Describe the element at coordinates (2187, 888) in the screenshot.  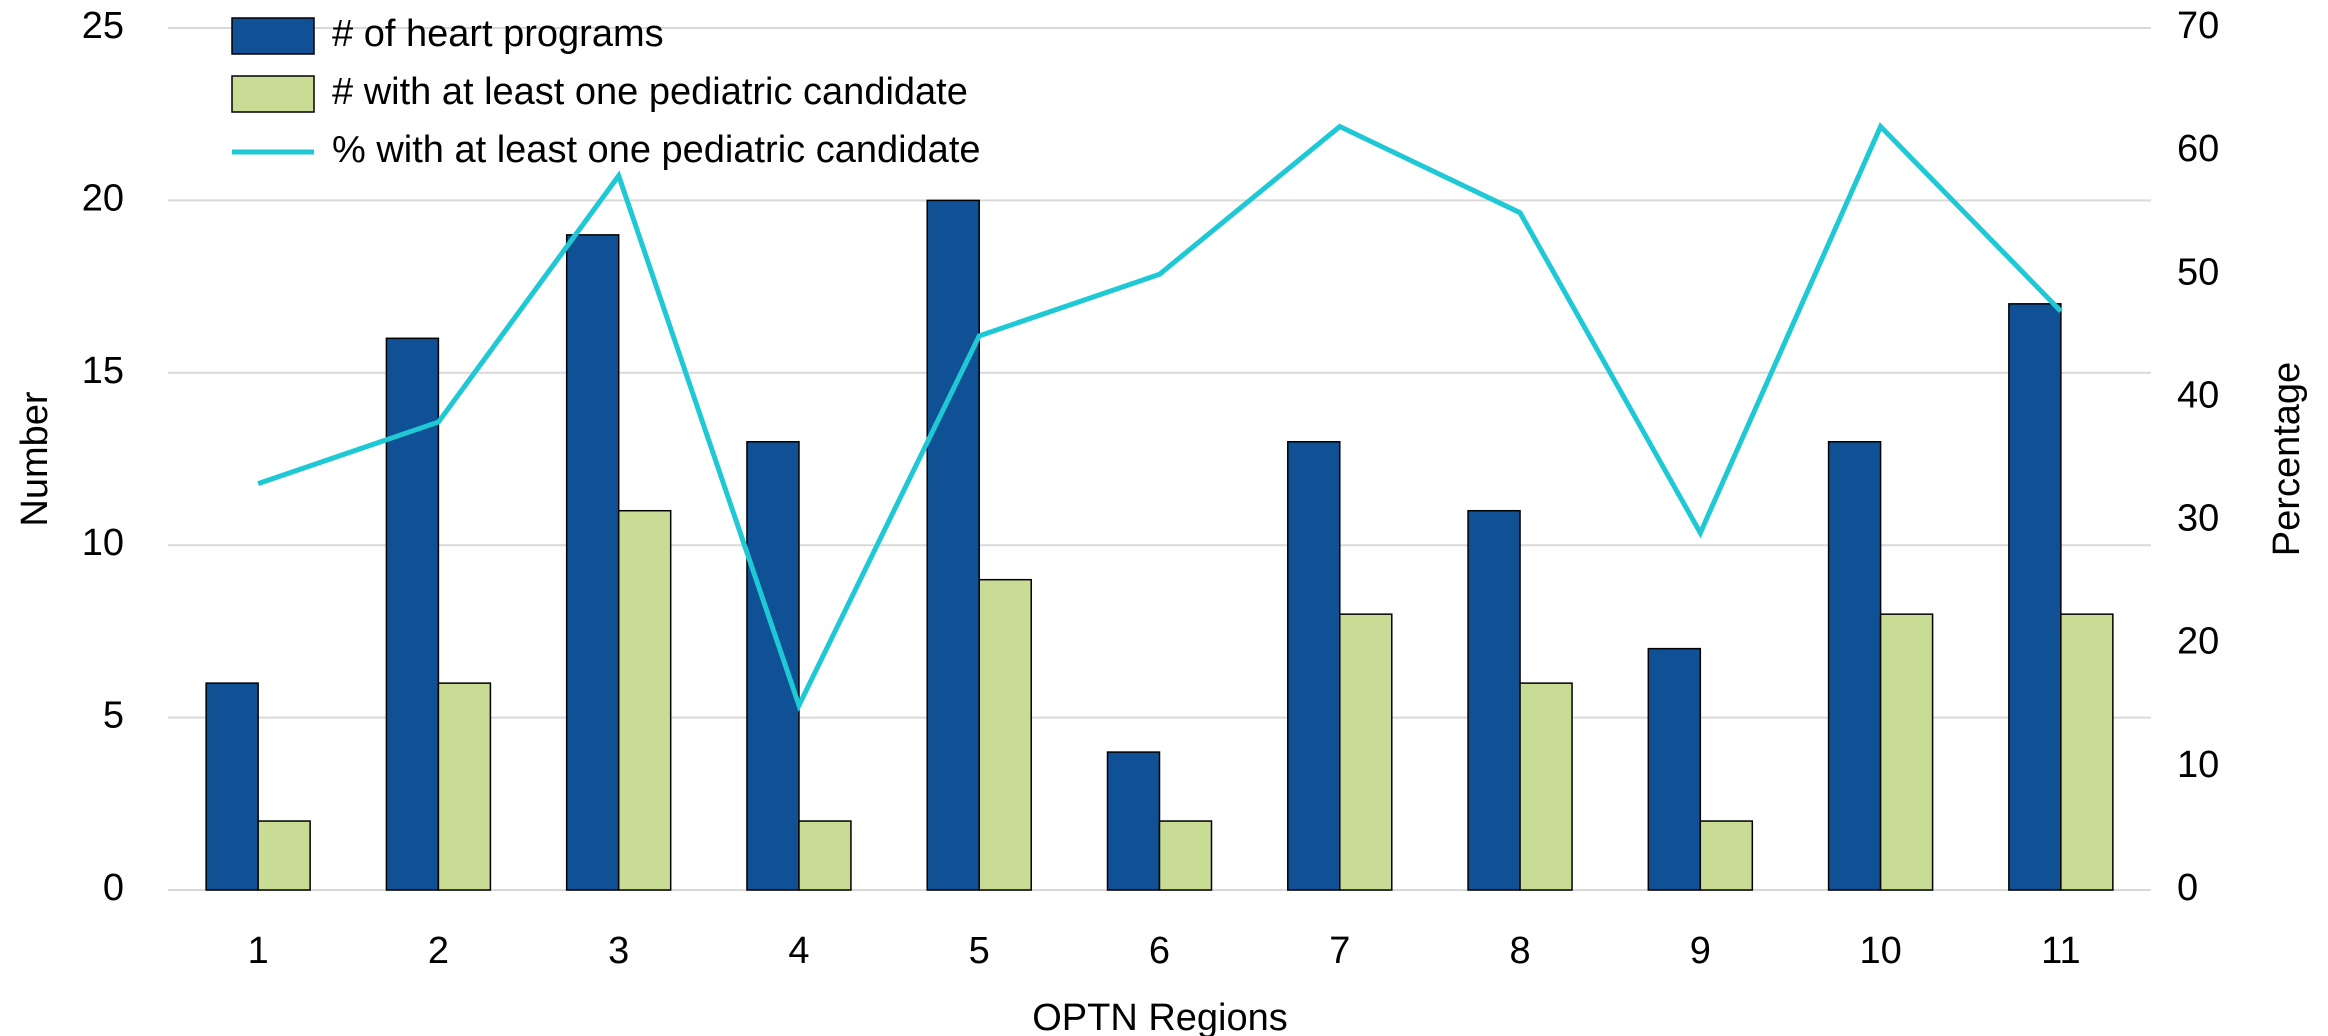
I see `y2-tick-label: 0` at that location.